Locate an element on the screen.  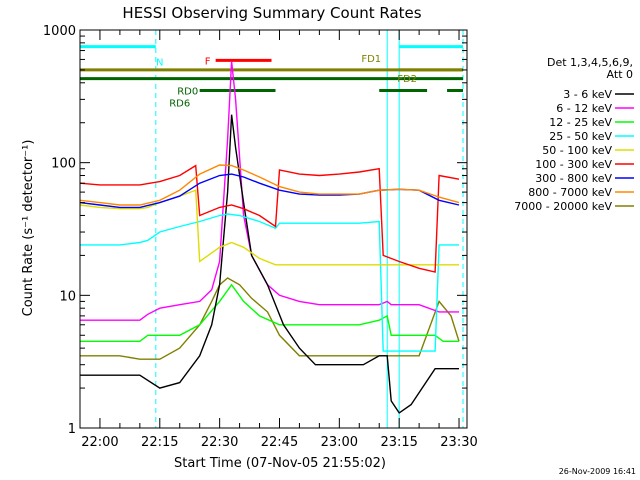
chart-title: HESSI Observing Summary Count Rates is located at coordinates (271, 13).